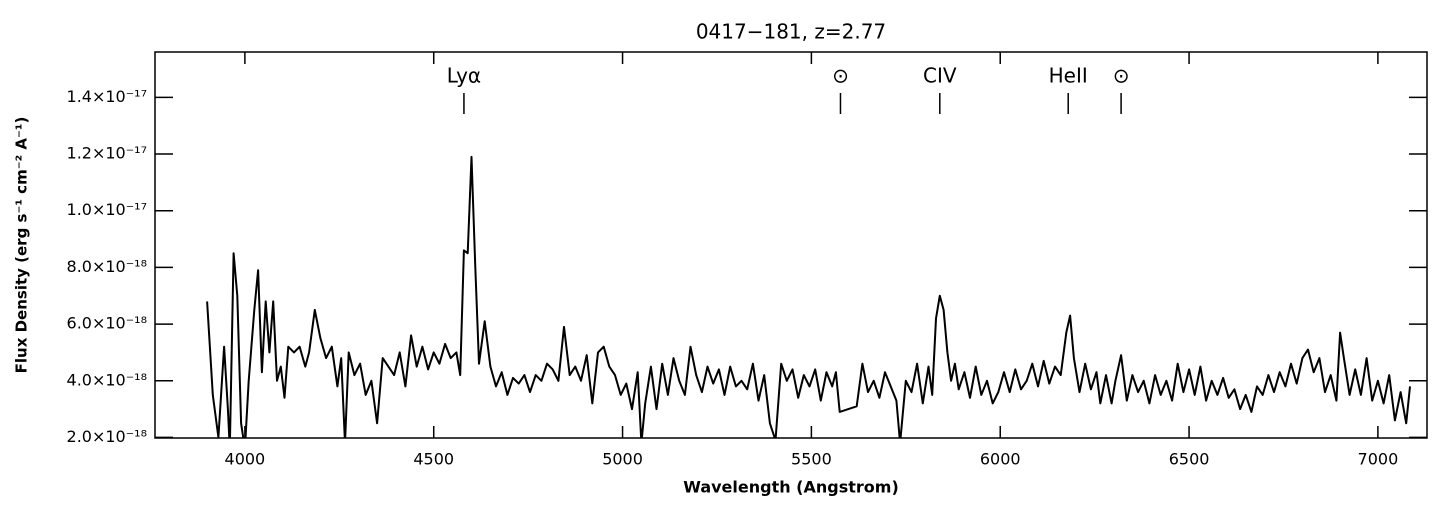  What do you see at coordinates (433, 459) in the screenshot?
I see `x-tick-label: 4500` at bounding box center [433, 459].